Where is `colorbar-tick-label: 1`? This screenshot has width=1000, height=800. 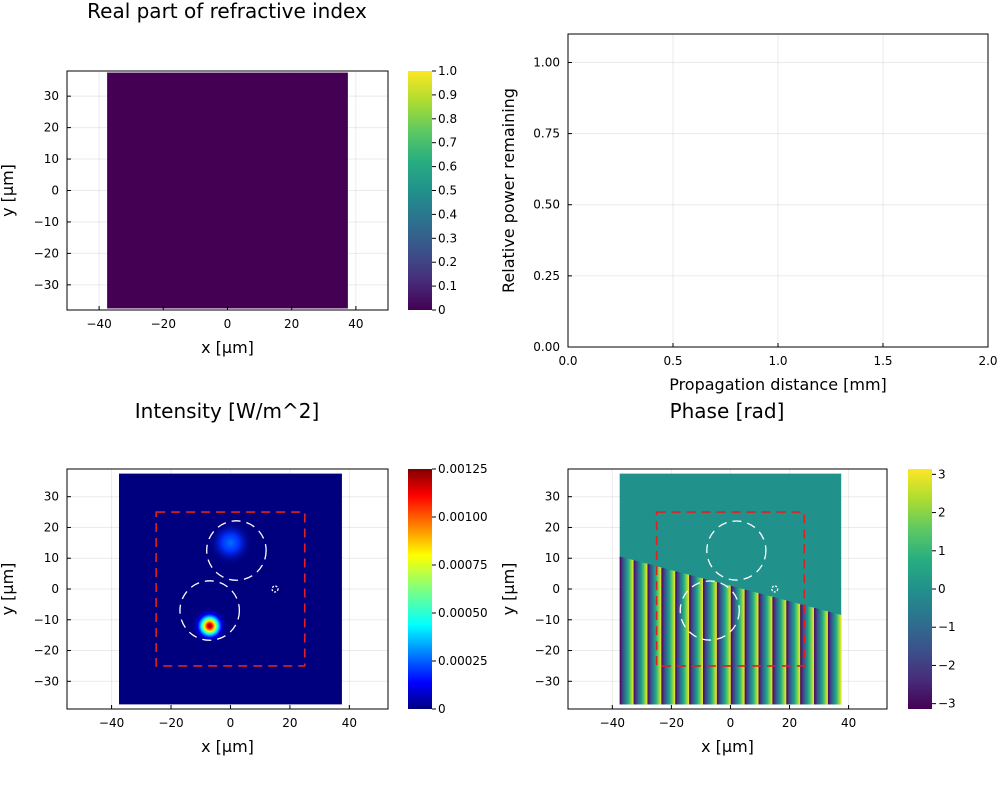
colorbar-tick-label: 1 is located at coordinates (942, 551).